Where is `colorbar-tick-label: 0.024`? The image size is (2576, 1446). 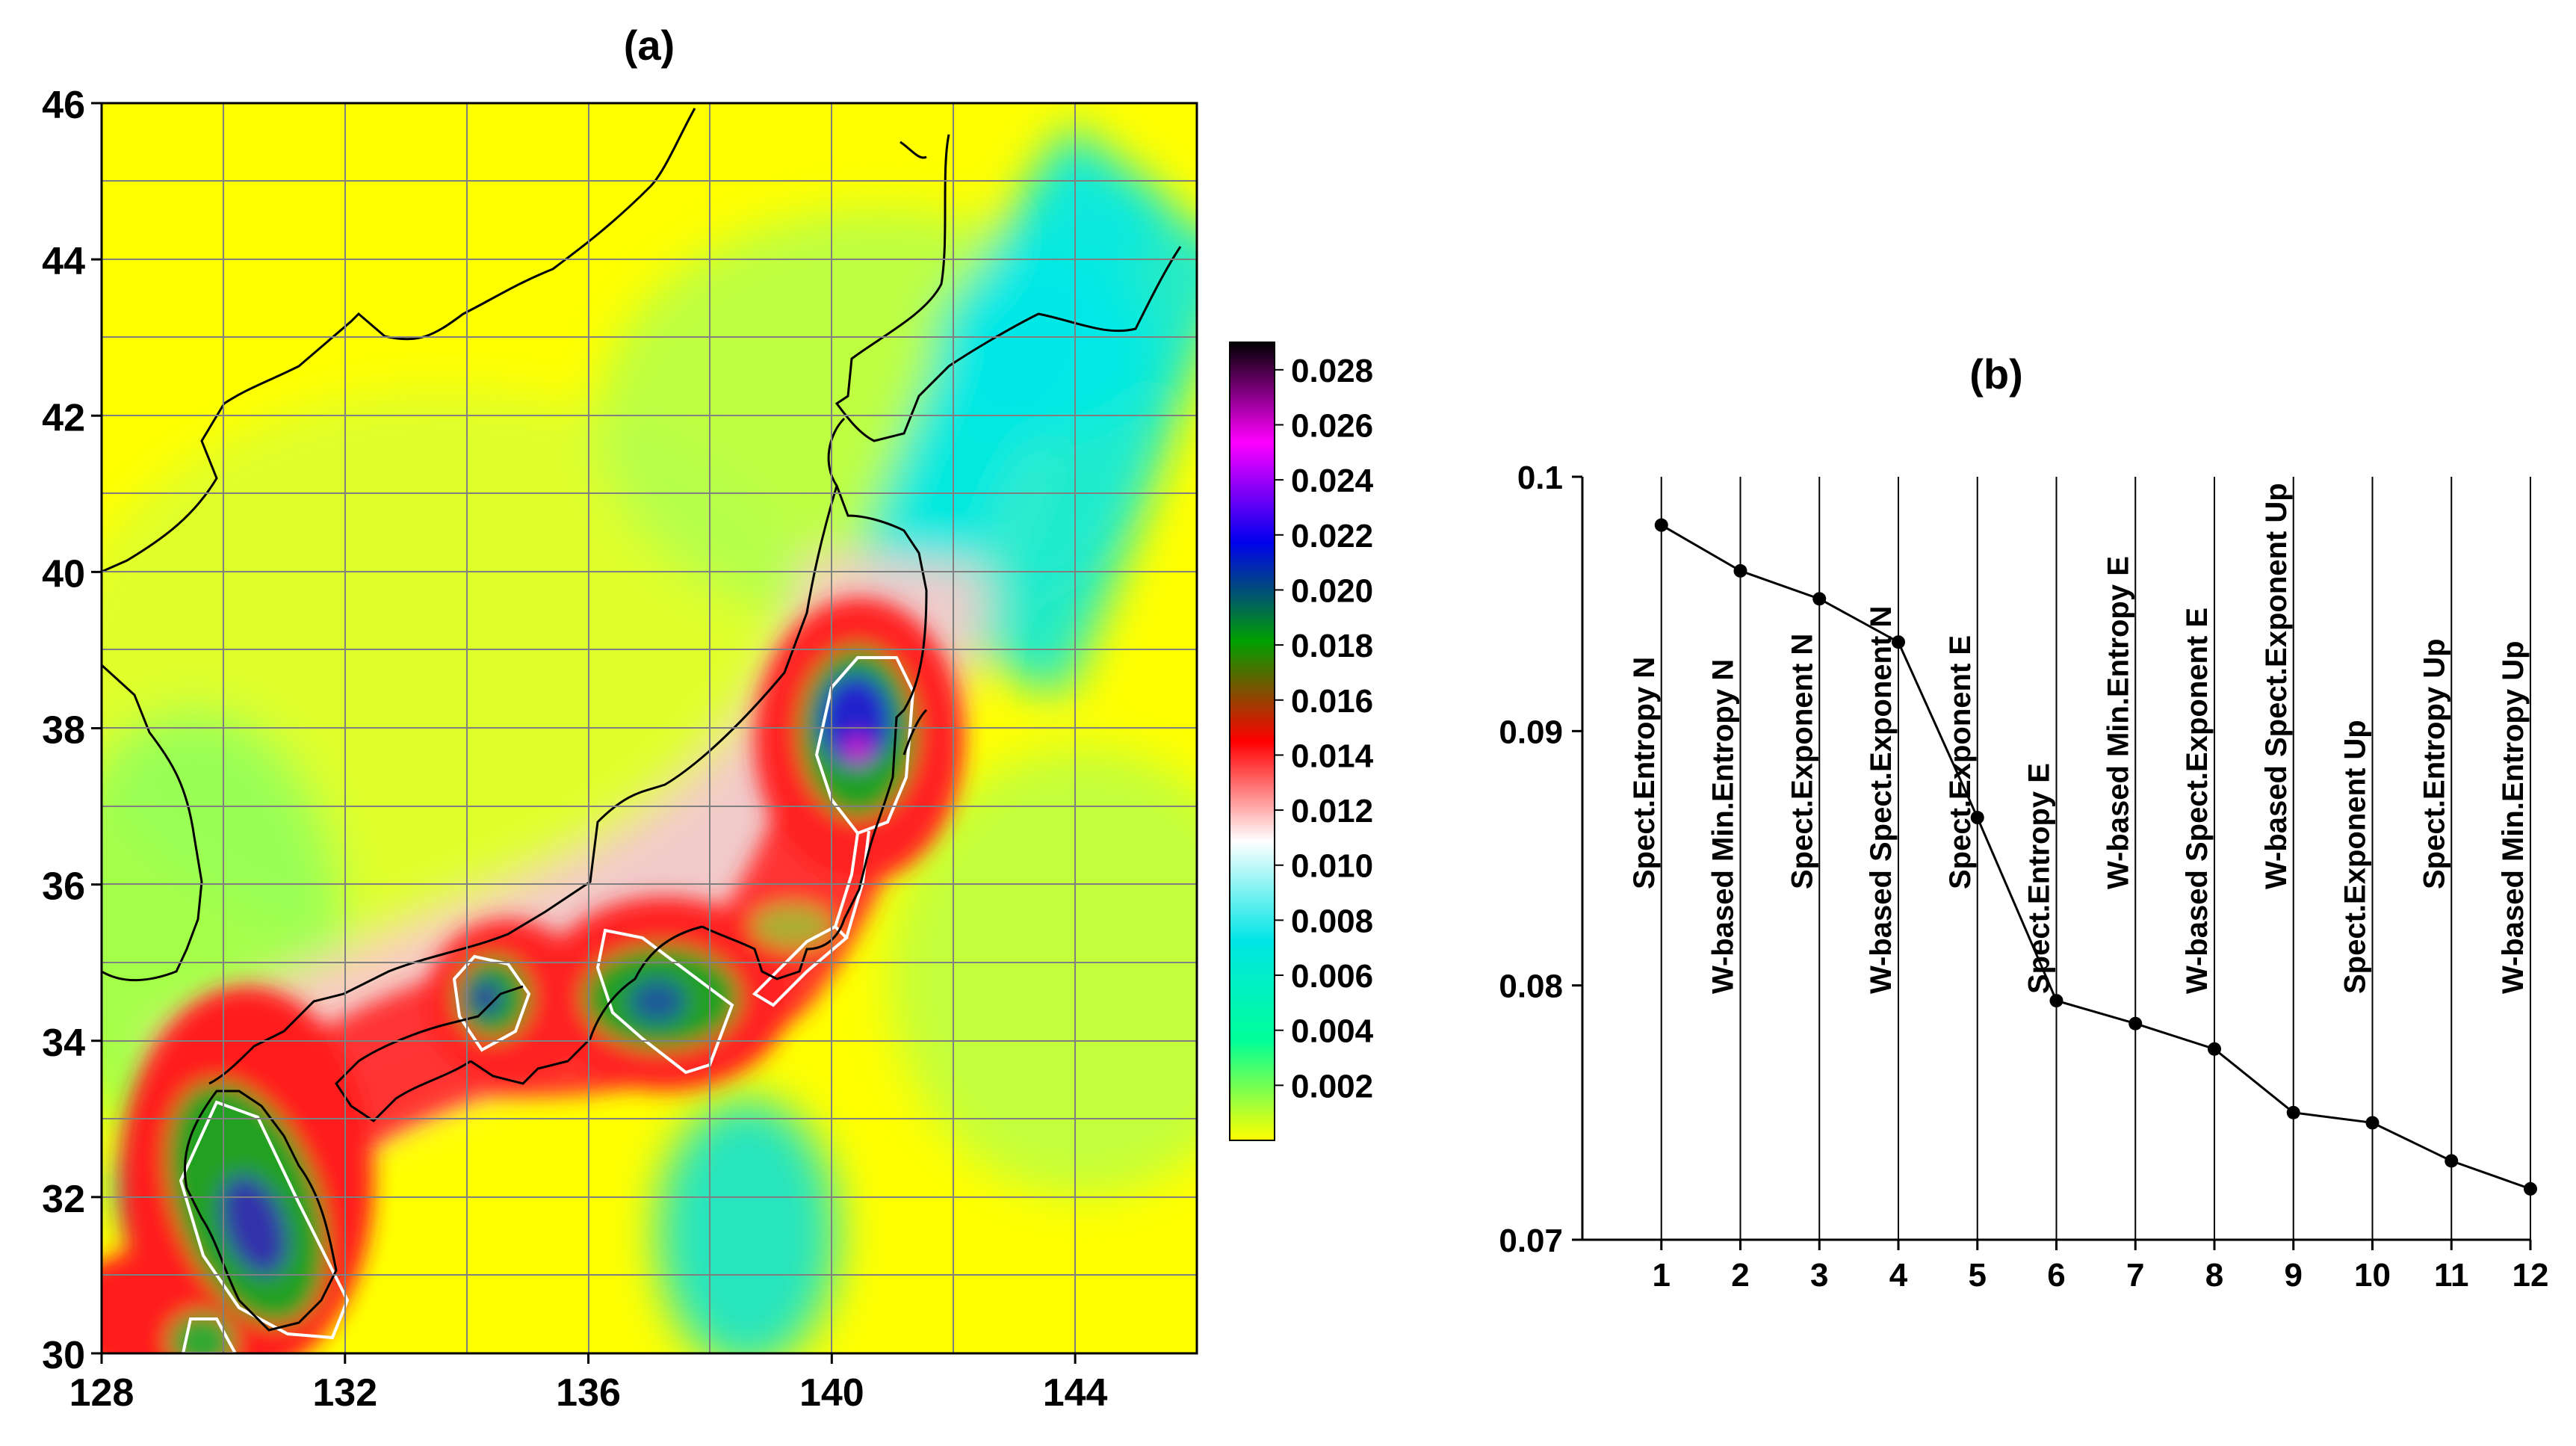 colorbar-tick-label: 0.024 is located at coordinates (1332, 481).